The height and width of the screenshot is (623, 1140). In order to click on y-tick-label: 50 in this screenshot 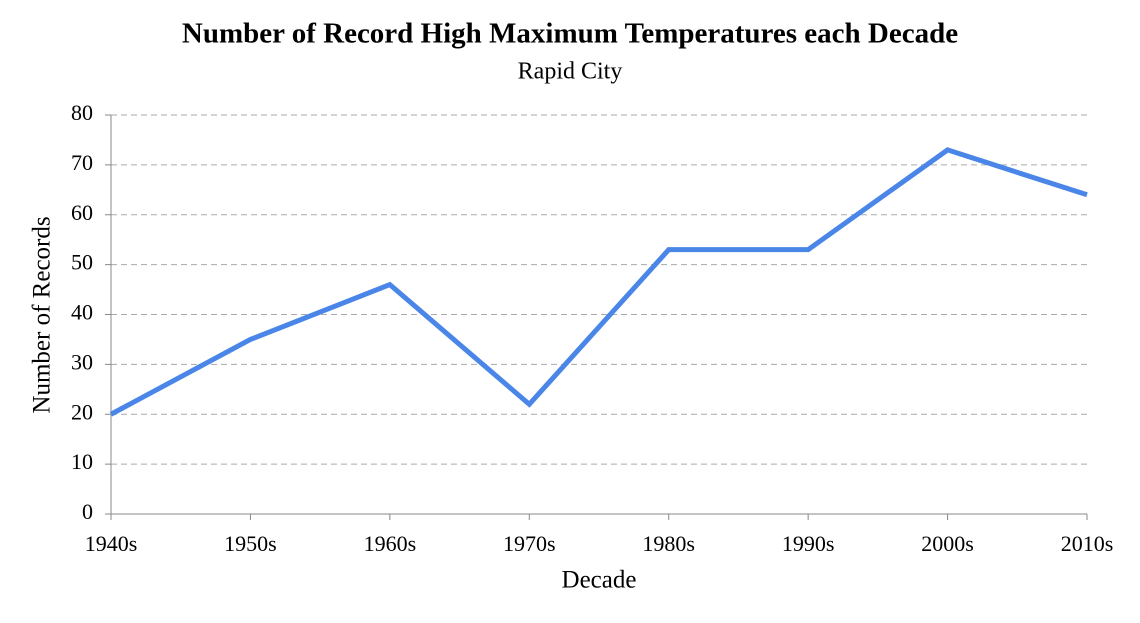, I will do `click(82, 262)`.